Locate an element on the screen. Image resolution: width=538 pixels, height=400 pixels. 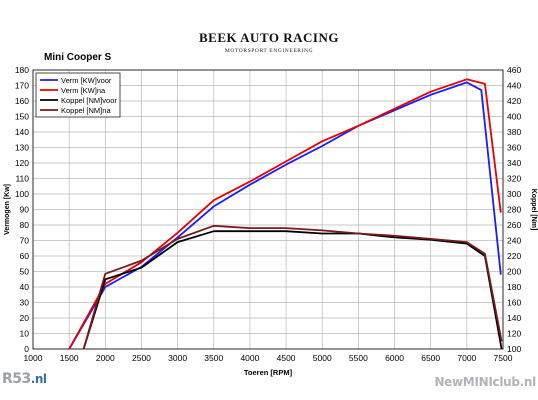
x-tick-label: 7500 is located at coordinates (503, 358).